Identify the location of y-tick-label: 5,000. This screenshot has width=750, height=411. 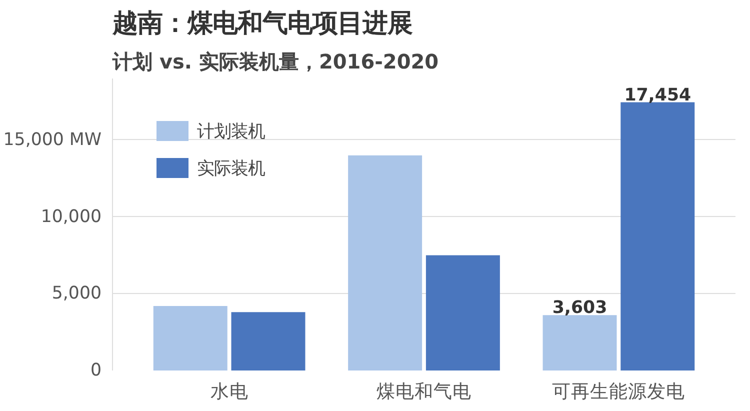
(77, 294).